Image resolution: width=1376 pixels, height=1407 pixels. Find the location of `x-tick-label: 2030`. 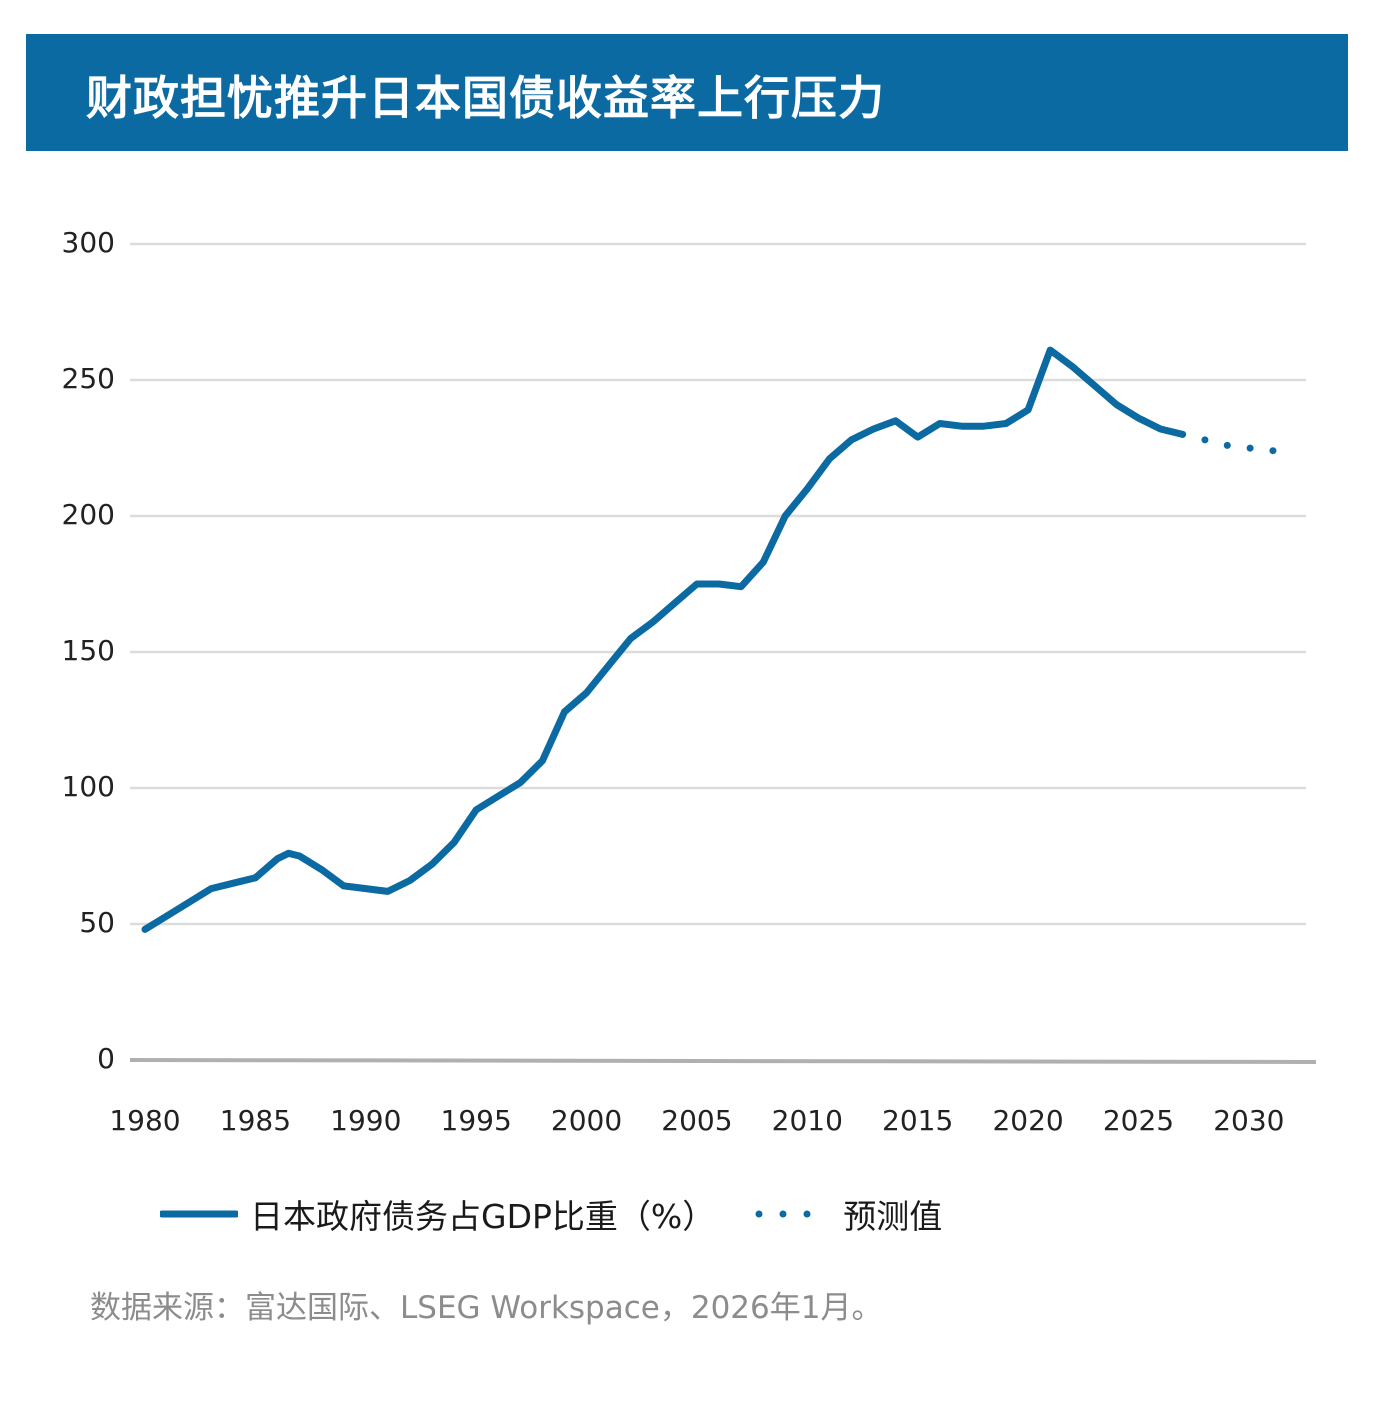

x-tick-label: 2030 is located at coordinates (1248, 1120).